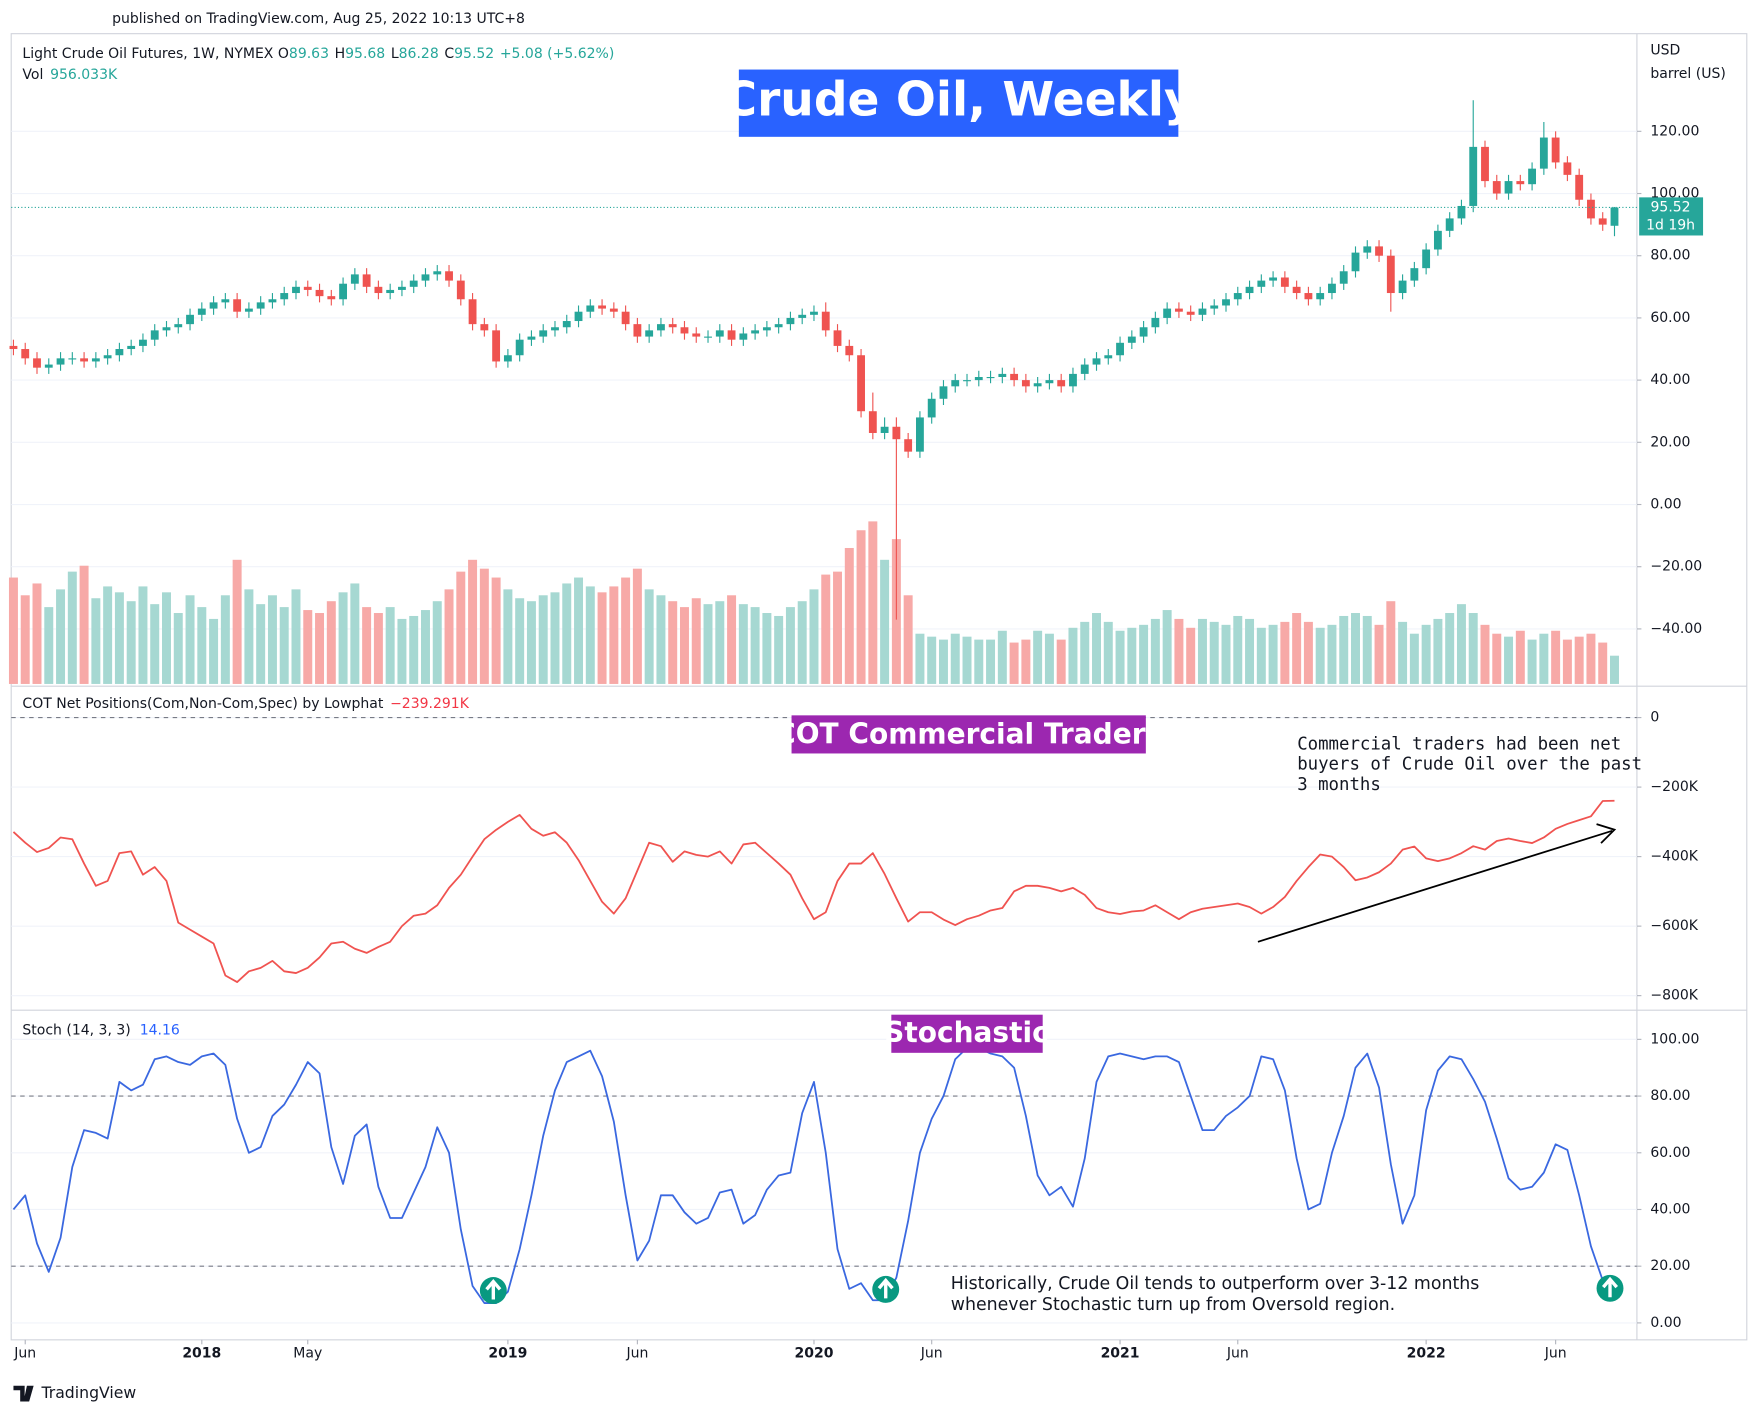 This screenshot has height=1415, width=1758. Describe the element at coordinates (967, 1033) in the screenshot. I see `title-box` at that location.